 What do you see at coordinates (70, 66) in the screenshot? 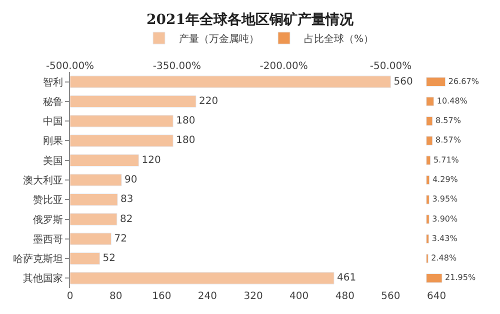
I see `x2-tick-label: -500.00%` at bounding box center [70, 66].